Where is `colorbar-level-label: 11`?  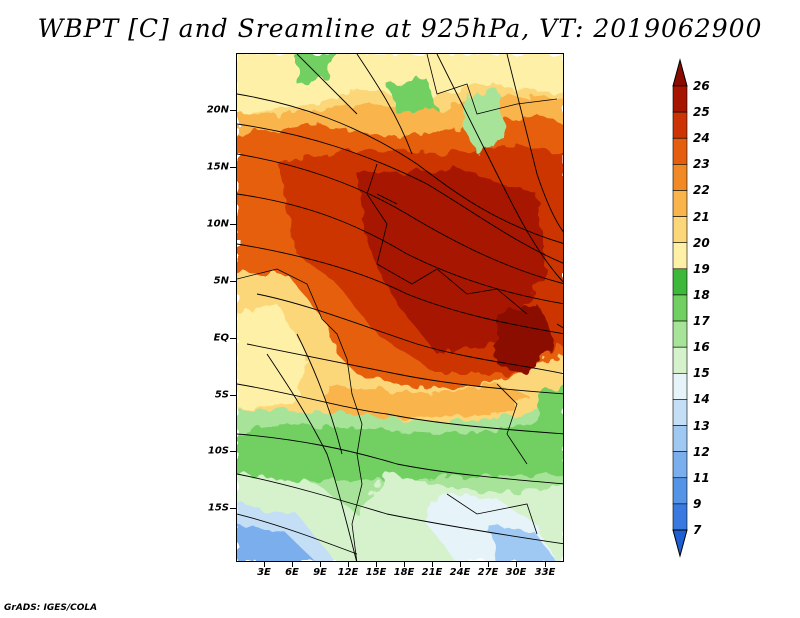
colorbar-level-label: 11 is located at coordinates (701, 477).